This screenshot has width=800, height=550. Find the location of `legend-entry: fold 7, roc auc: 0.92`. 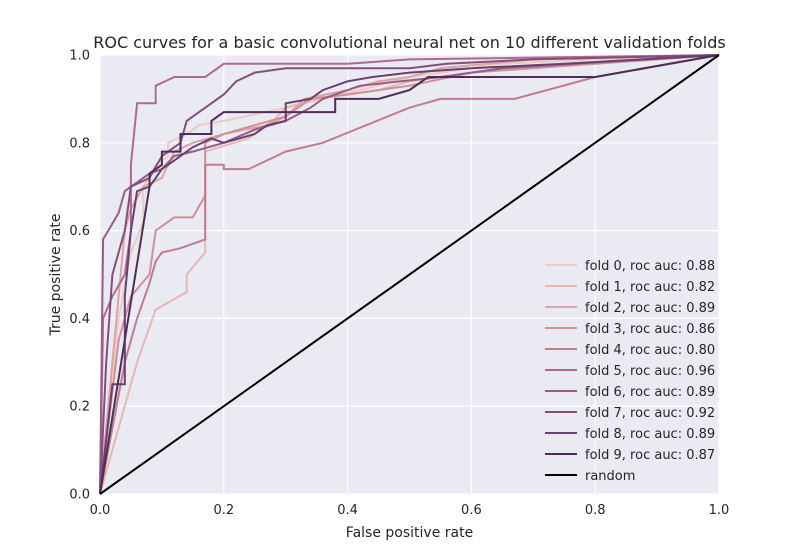

legend-entry: fold 7, roc auc: 0.92 is located at coordinates (650, 413).